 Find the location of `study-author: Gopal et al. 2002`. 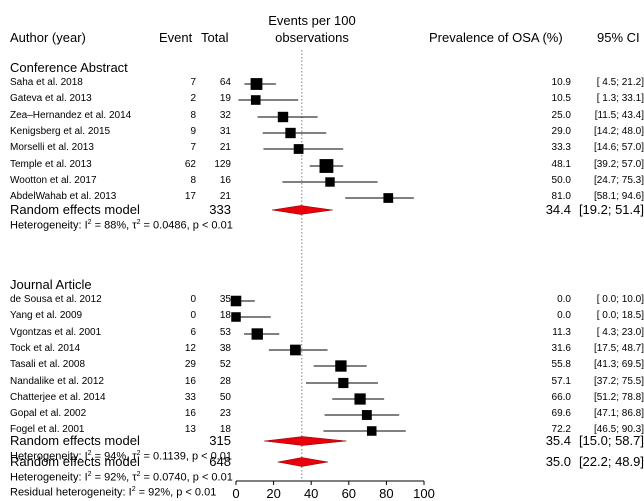

study-author: Gopal et al. 2002 is located at coordinates (48, 413).